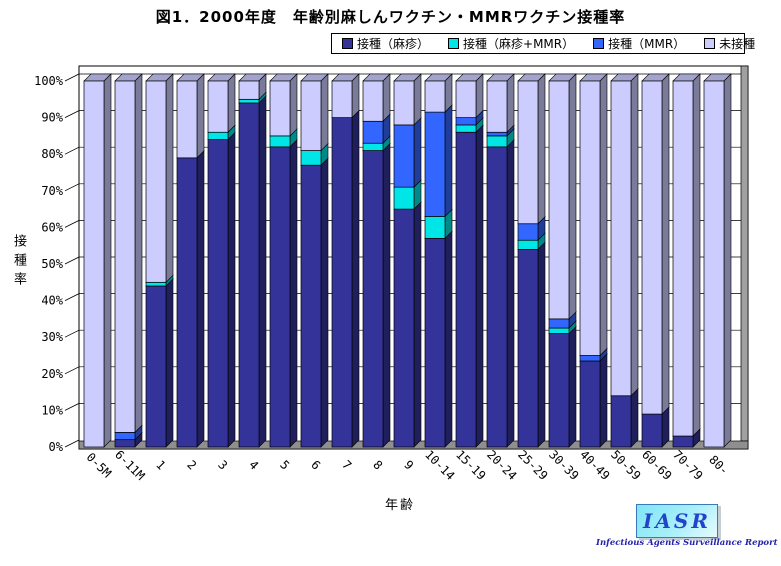  Describe the element at coordinates (744, 253) in the screenshot. I see `plot-side-wall` at that location.